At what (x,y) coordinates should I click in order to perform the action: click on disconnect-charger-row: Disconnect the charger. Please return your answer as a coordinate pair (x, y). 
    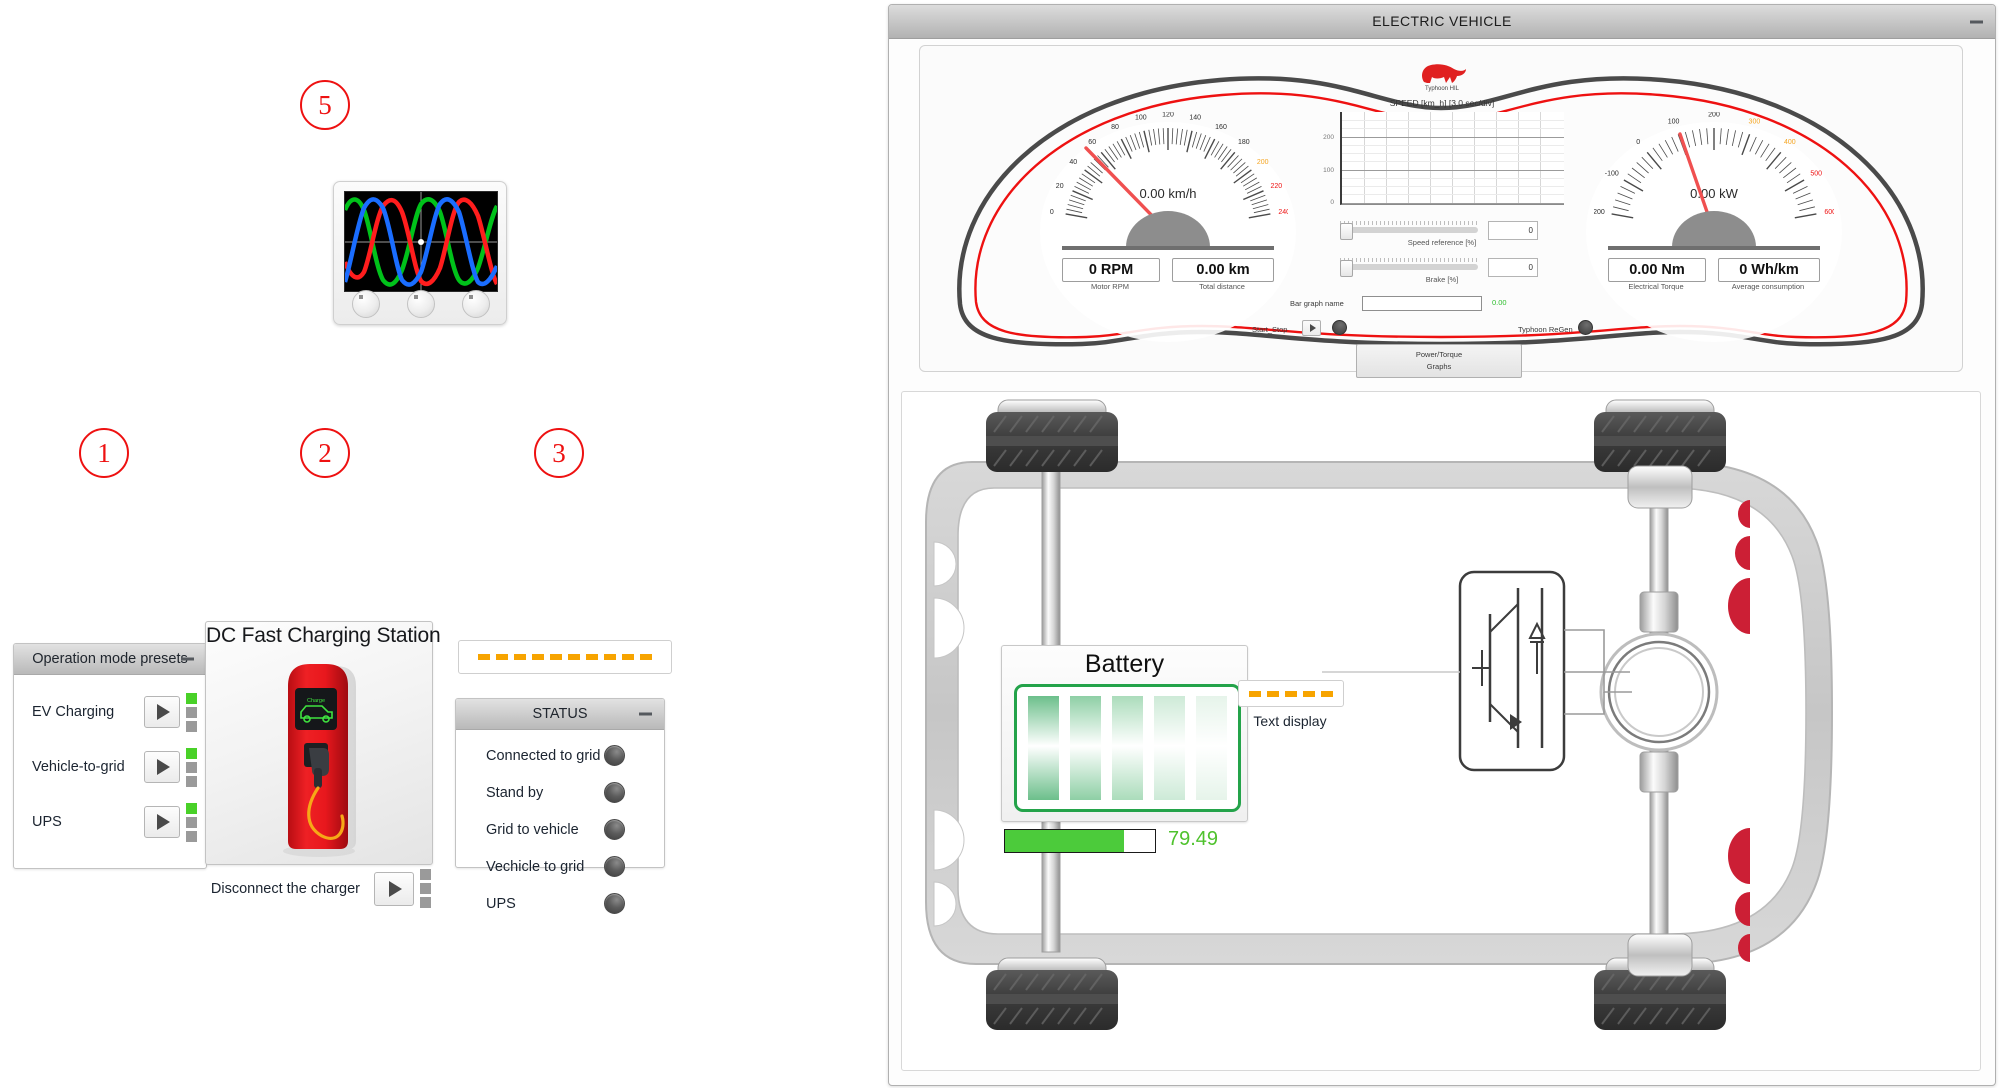
    Looking at the image, I should click on (318, 888).